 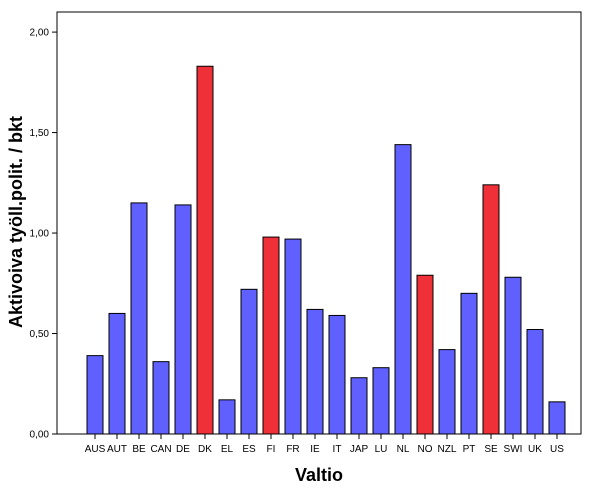 What do you see at coordinates (183, 449) in the screenshot?
I see `x-tick-label: DE` at bounding box center [183, 449].